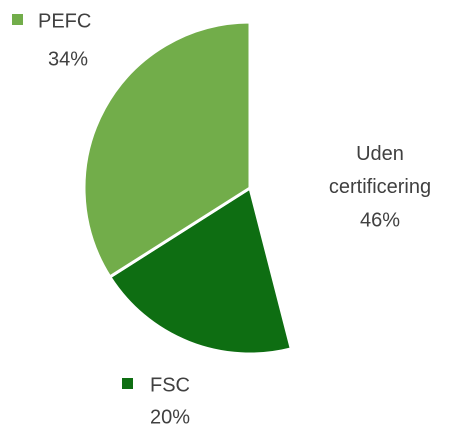  What do you see at coordinates (170, 385) in the screenshot?
I see `slice-label: FSC` at bounding box center [170, 385].